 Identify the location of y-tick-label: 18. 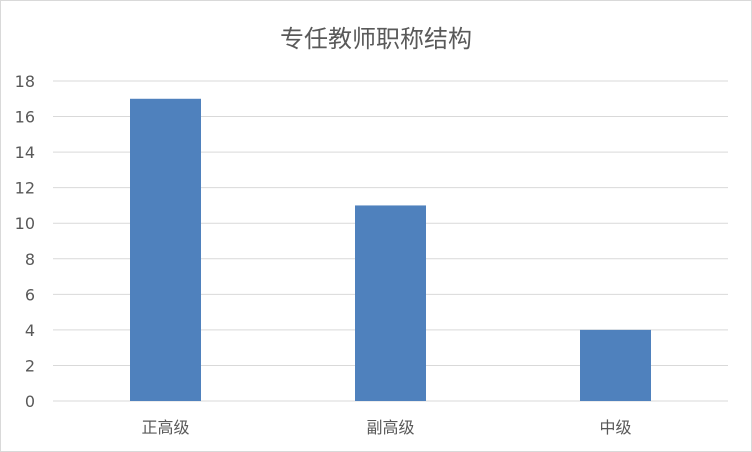
(25, 81).